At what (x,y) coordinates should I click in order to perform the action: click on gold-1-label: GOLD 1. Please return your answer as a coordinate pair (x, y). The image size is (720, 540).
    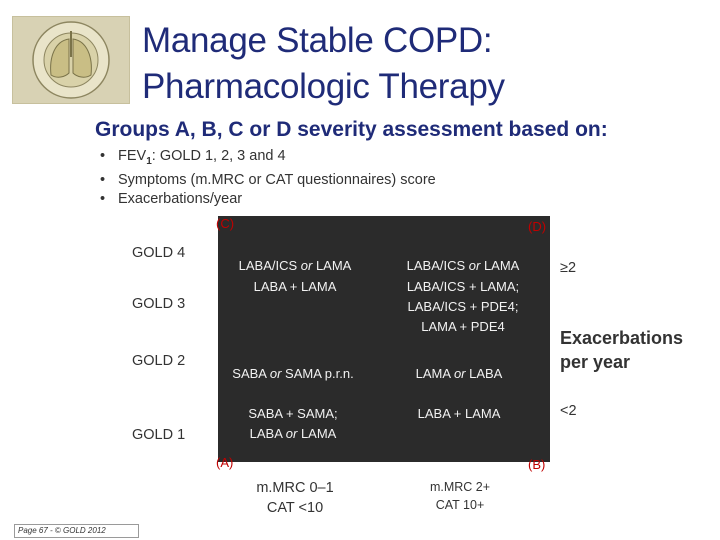
    Looking at the image, I should click on (159, 435).